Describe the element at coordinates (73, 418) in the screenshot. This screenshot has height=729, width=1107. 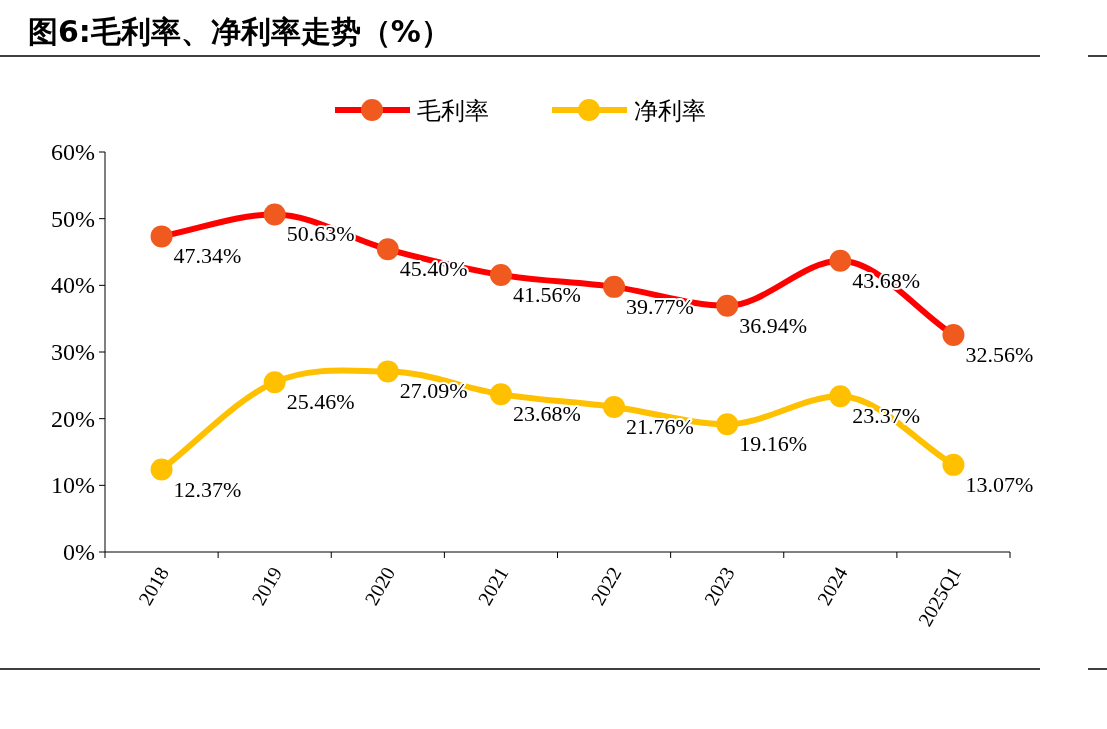
I see `y-tick-label: 20%` at that location.